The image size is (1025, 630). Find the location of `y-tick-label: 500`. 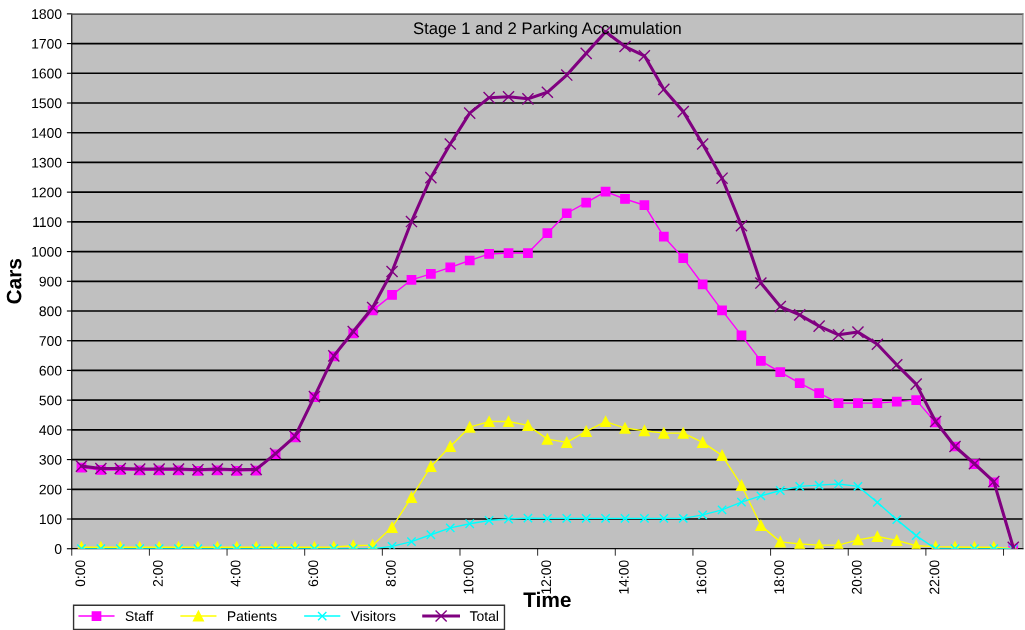

y-tick-label: 500 is located at coordinates (50, 400).